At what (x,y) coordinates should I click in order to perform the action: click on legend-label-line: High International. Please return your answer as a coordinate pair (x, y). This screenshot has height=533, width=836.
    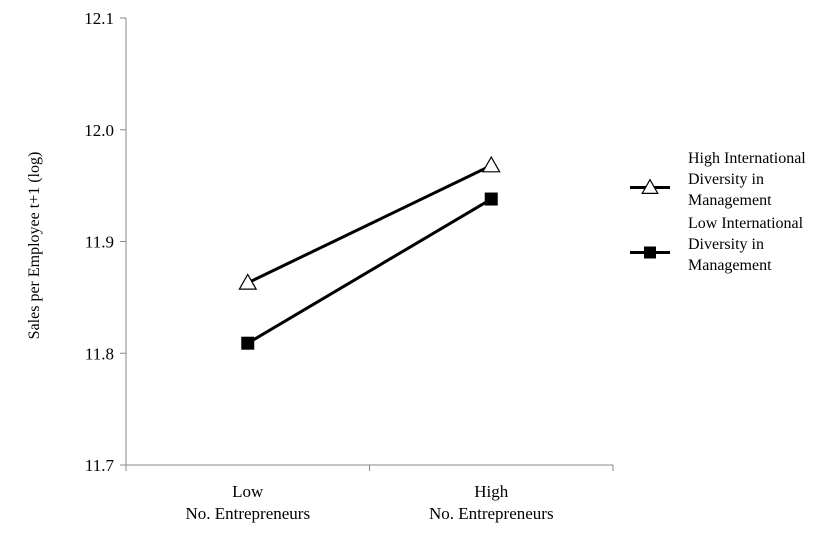
    Looking at the image, I should click on (747, 158).